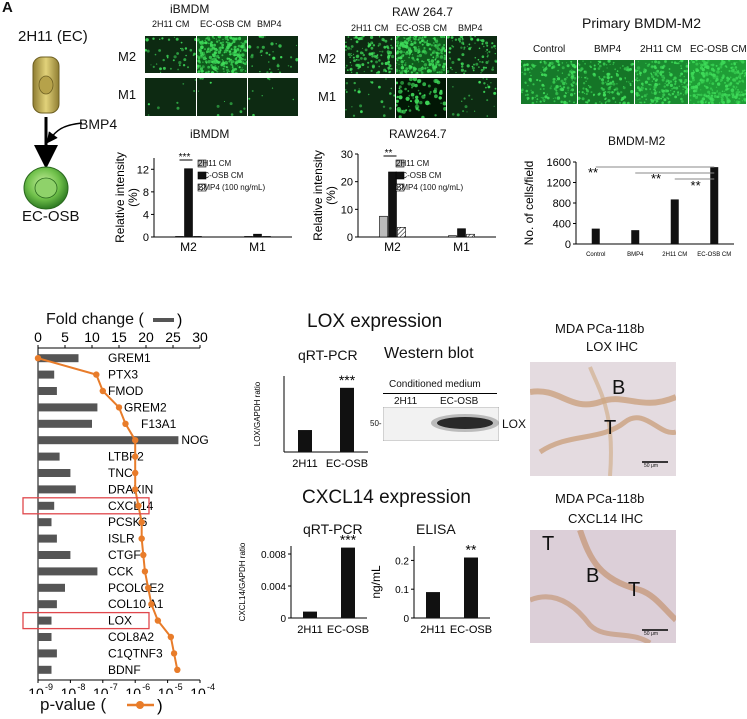 The width and height of the screenshot is (747, 719). What do you see at coordinates (129, 358) in the screenshot?
I see `gene-label: GREM1` at bounding box center [129, 358].